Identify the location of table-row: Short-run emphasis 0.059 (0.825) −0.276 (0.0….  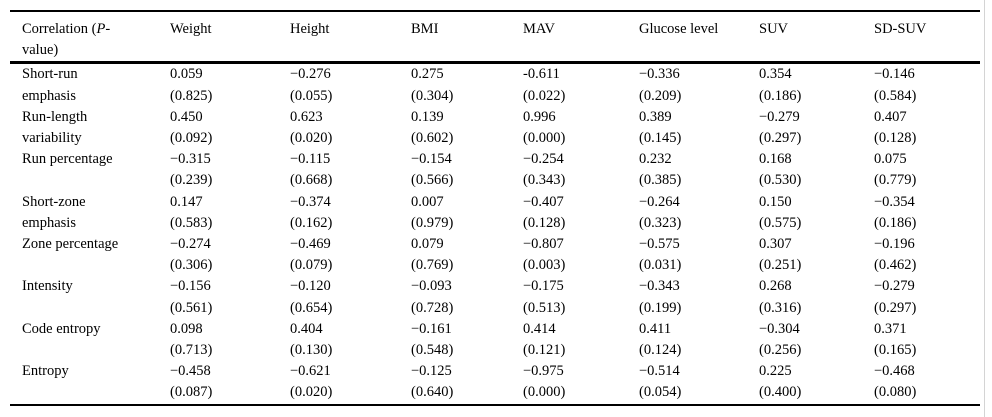
(495, 85).